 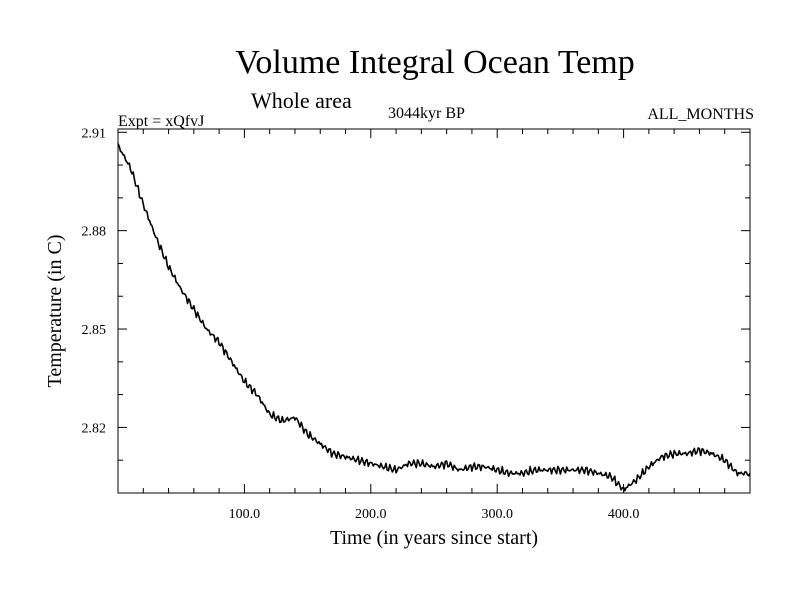 I want to click on x-tick-label: 100.0, so click(x=245, y=514).